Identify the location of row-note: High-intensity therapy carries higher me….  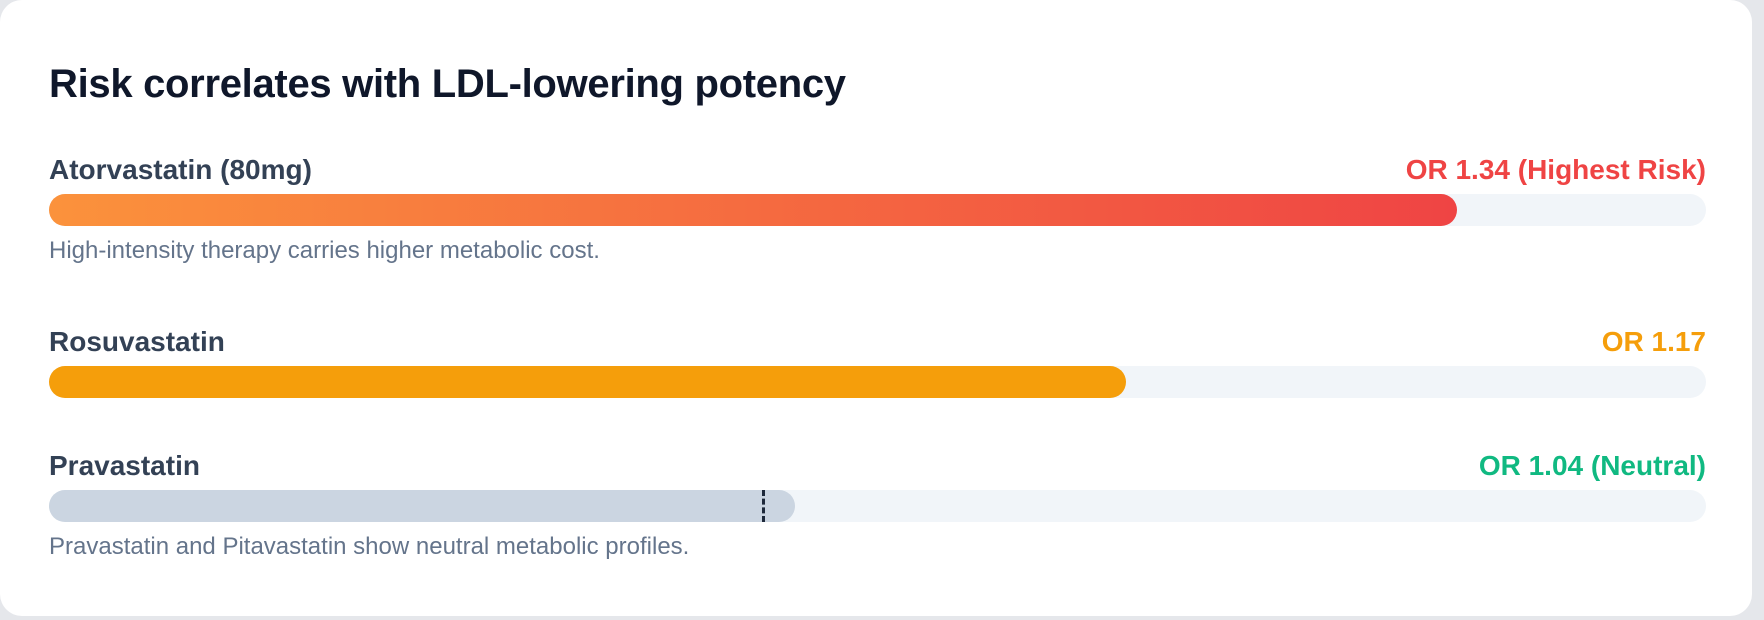
(324, 250).